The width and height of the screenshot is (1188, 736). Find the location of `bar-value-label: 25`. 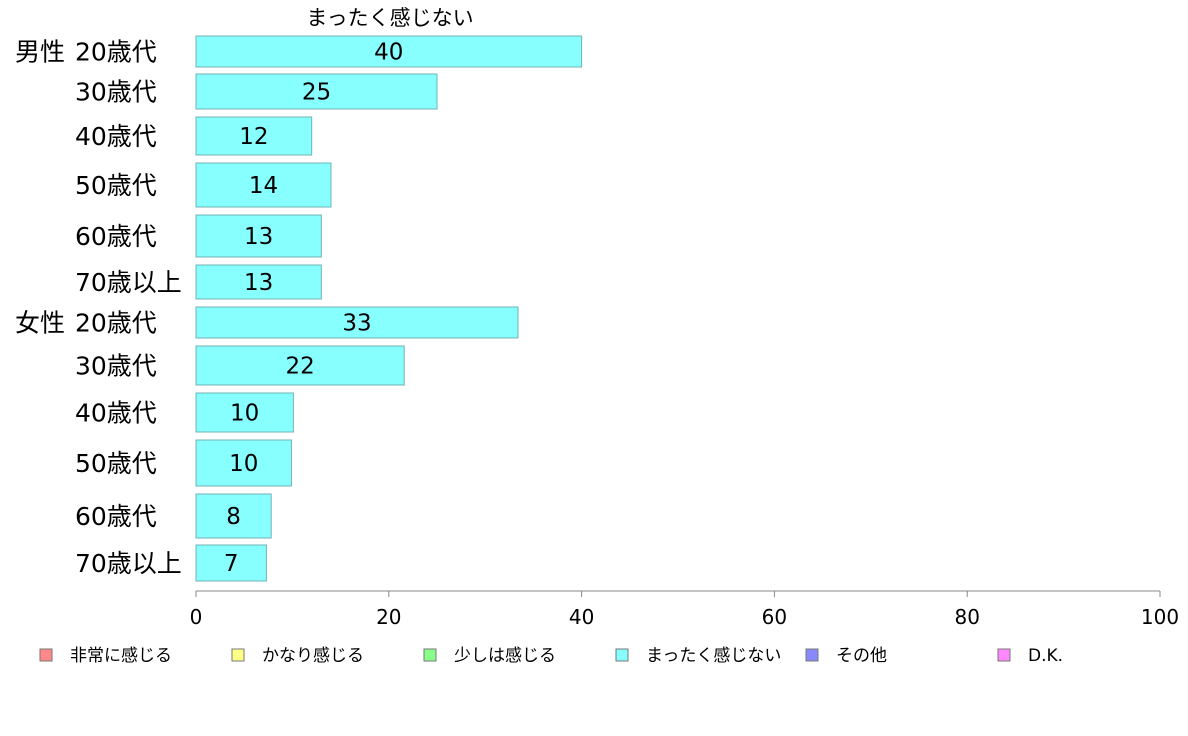

bar-value-label: 25 is located at coordinates (316, 93).